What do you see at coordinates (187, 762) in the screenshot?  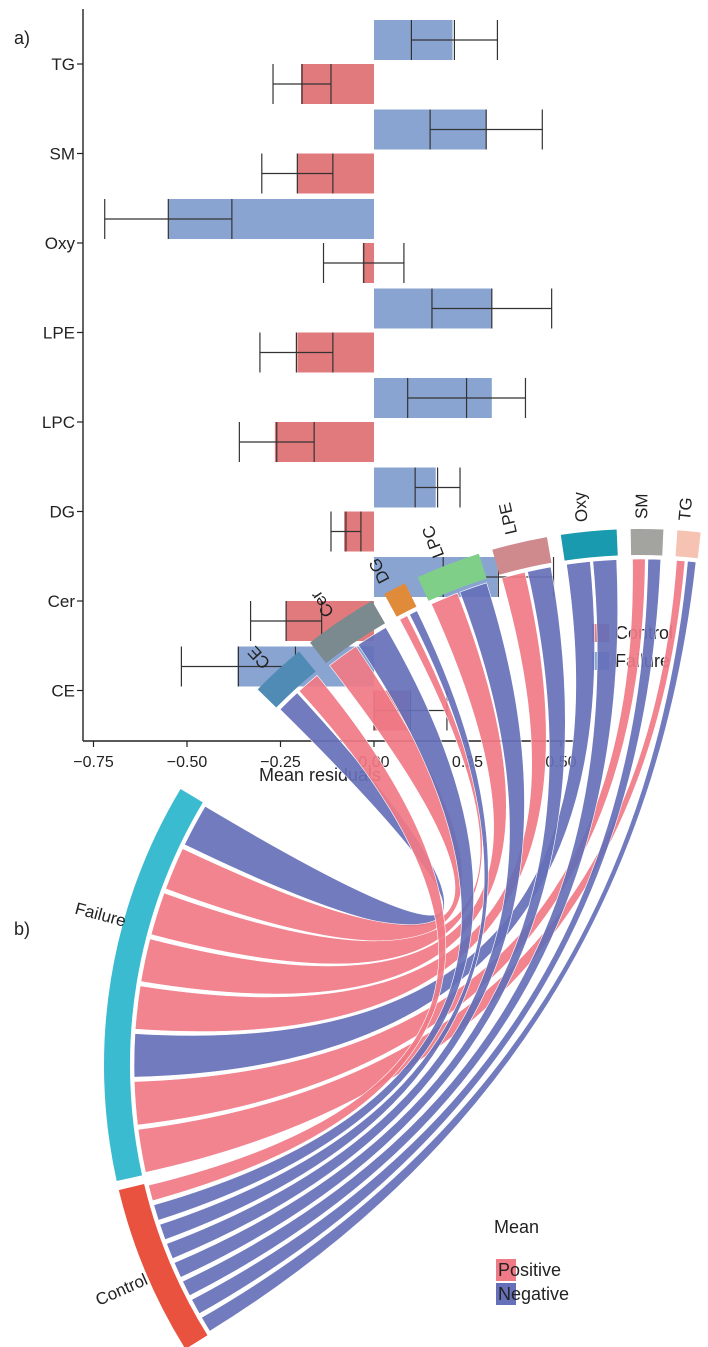 I see `x-tick-label: −0.50` at bounding box center [187, 762].